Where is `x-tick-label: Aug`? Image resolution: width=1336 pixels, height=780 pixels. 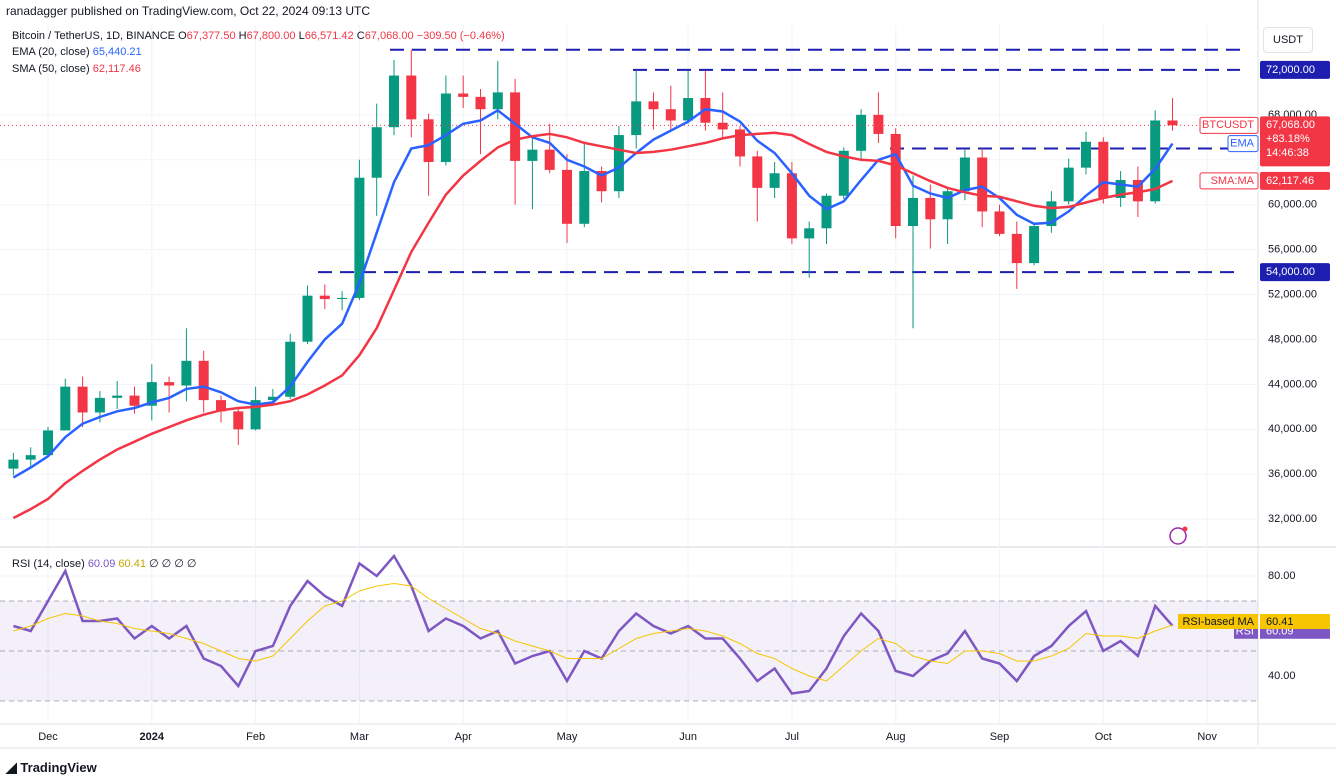 x-tick-label: Aug is located at coordinates (896, 737).